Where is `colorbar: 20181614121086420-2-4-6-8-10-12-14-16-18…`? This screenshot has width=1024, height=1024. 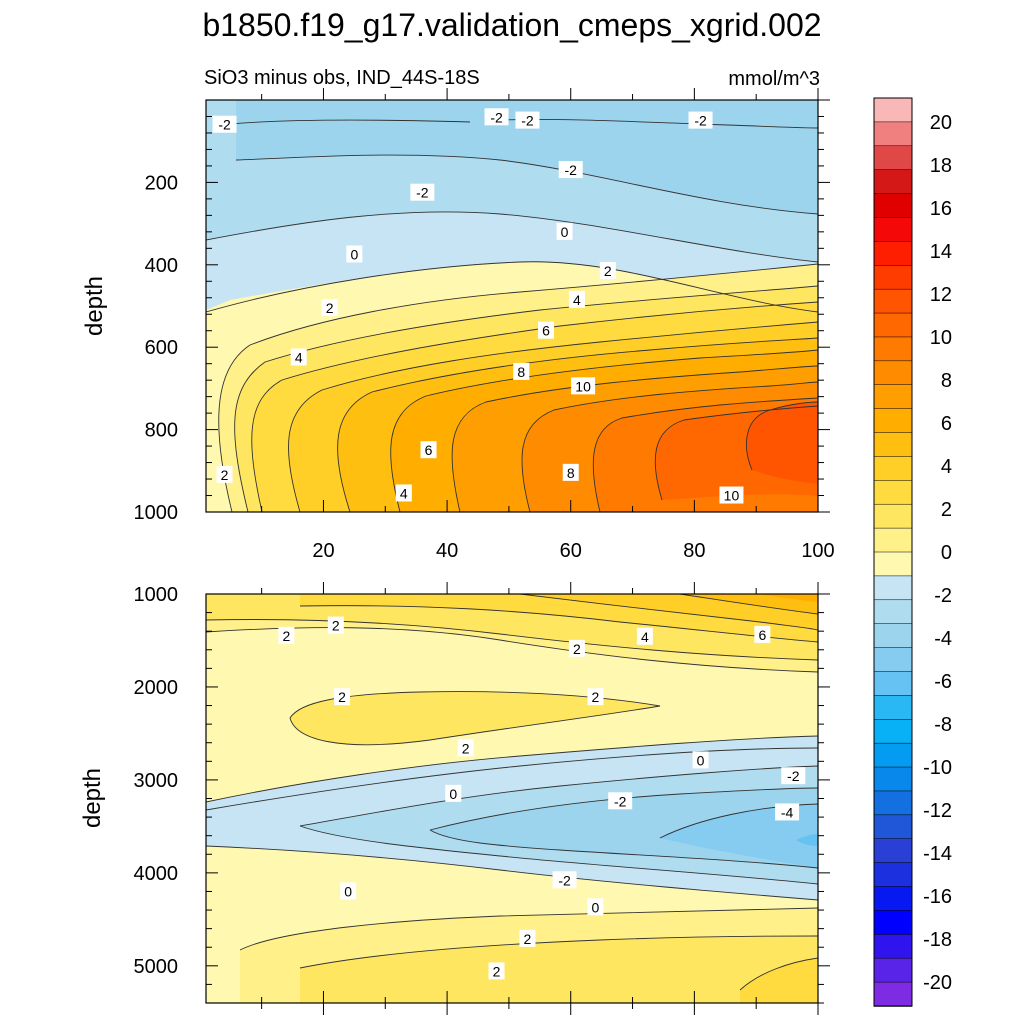 colorbar: 20181614121086420-2-4-6-8-10-12-14-16-18… is located at coordinates (912, 552).